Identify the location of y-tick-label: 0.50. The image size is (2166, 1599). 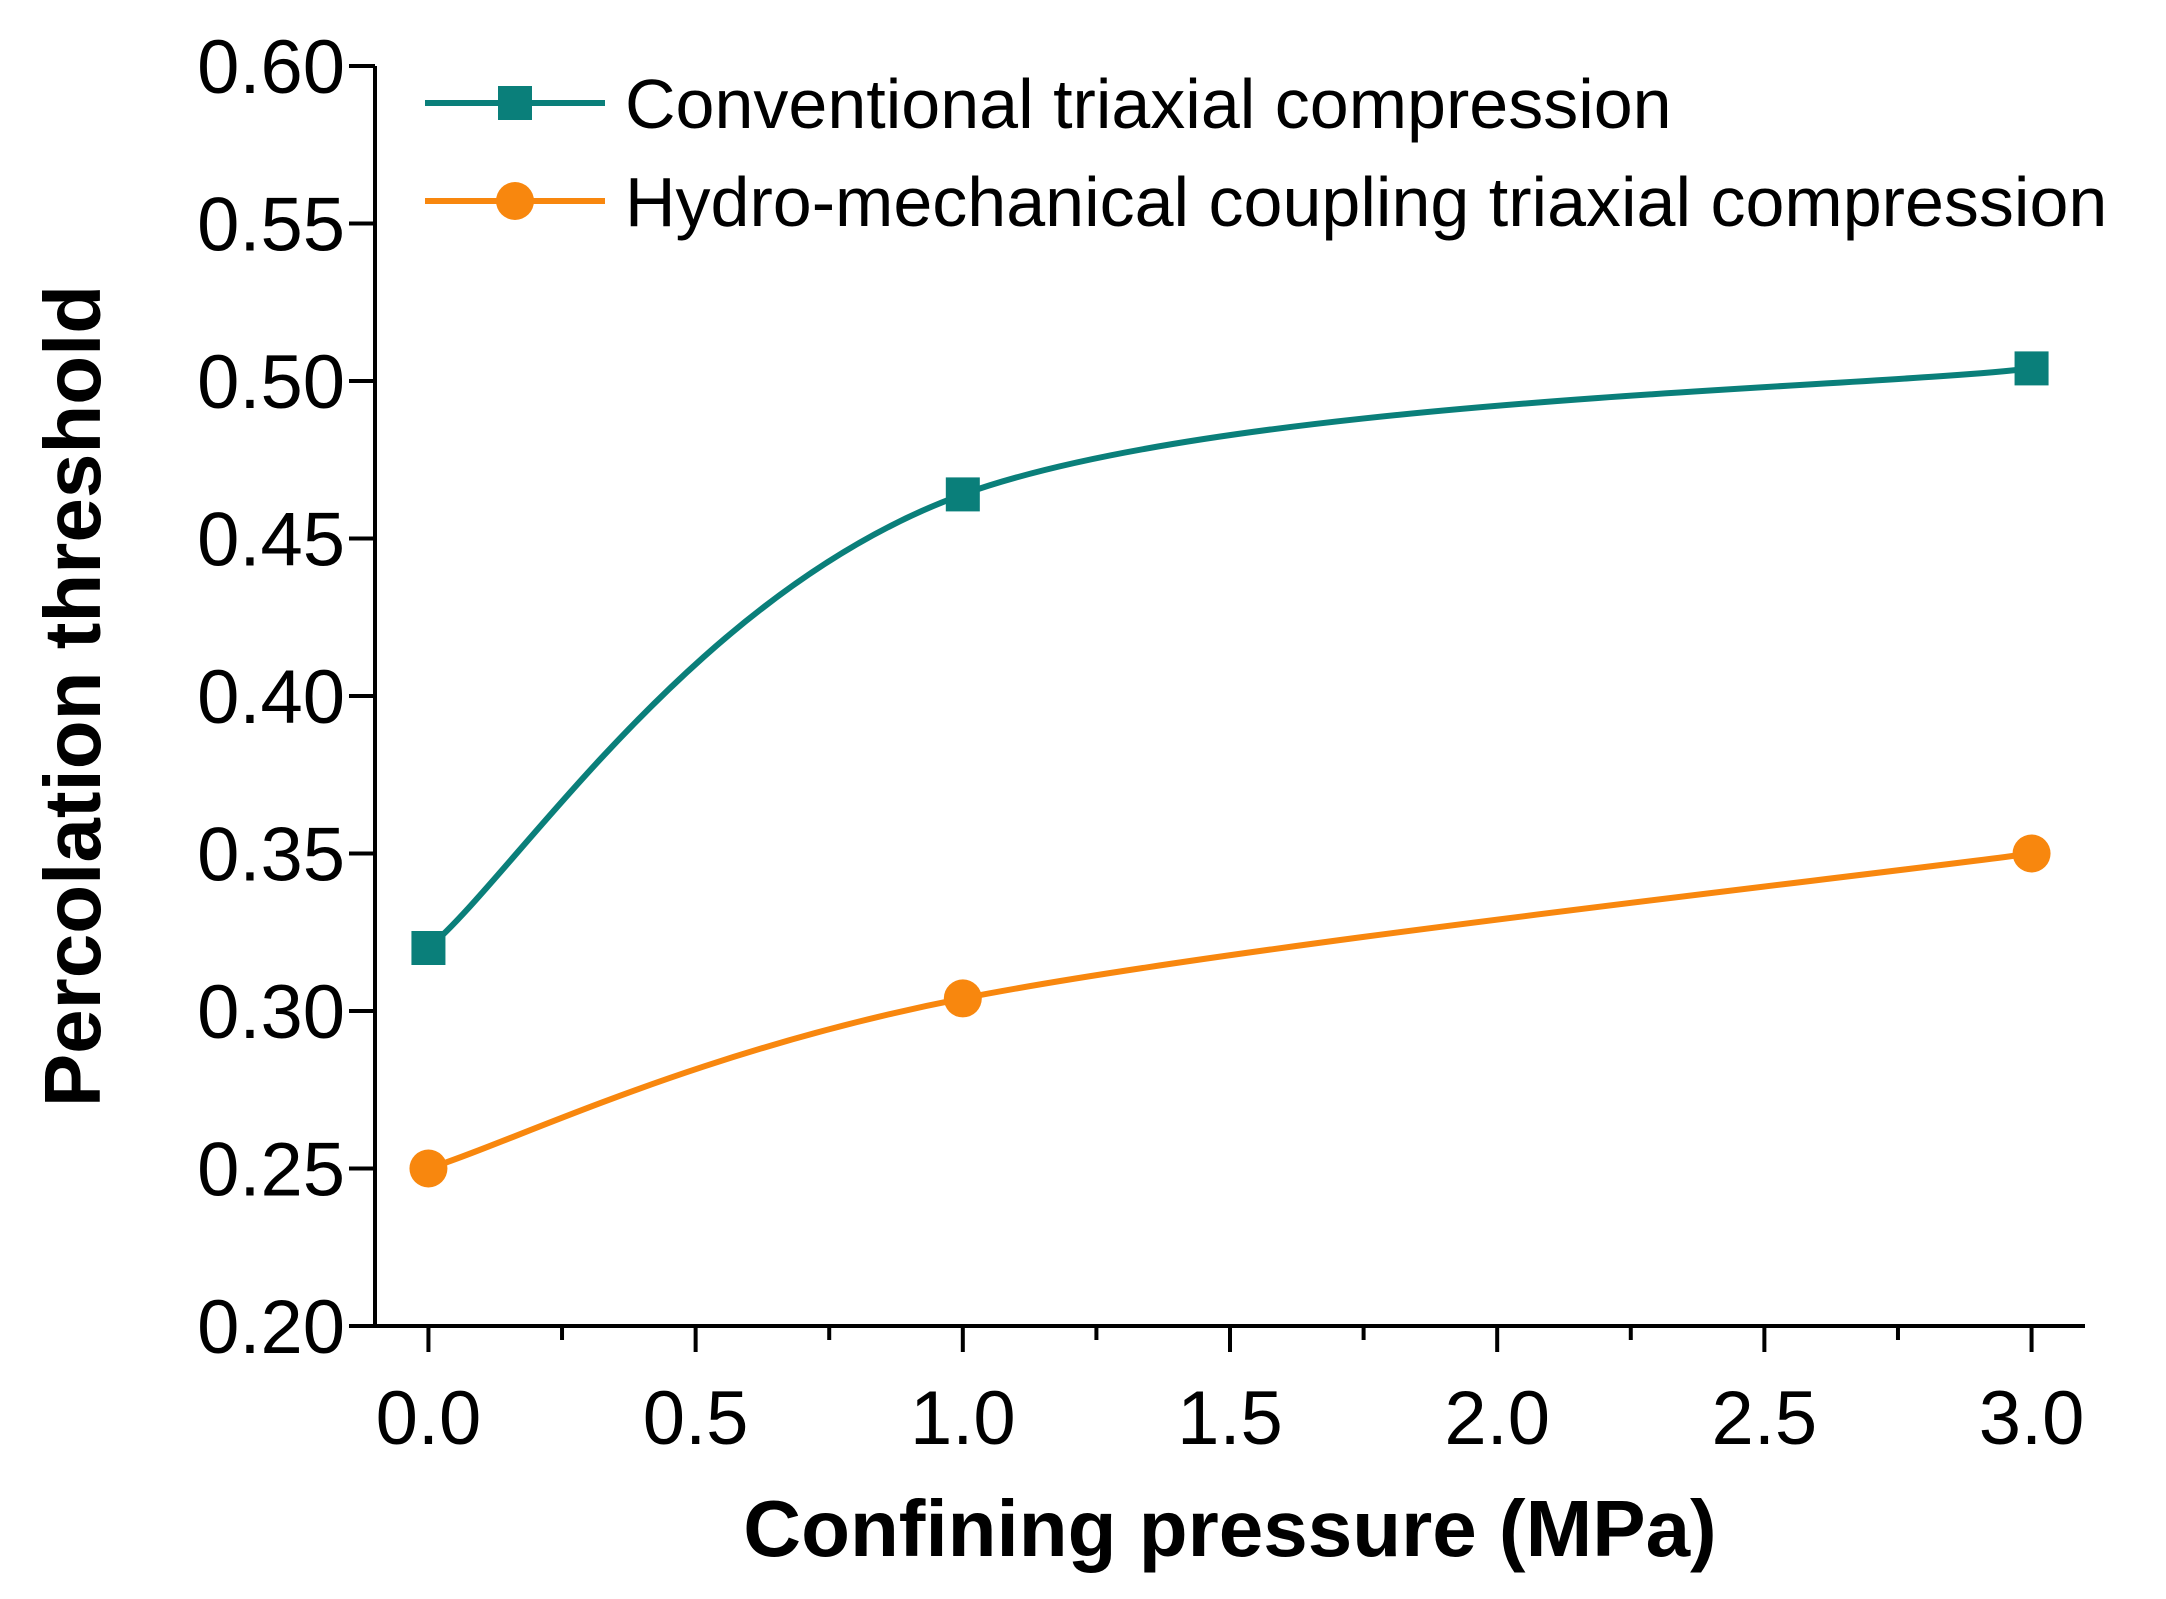
(271, 382).